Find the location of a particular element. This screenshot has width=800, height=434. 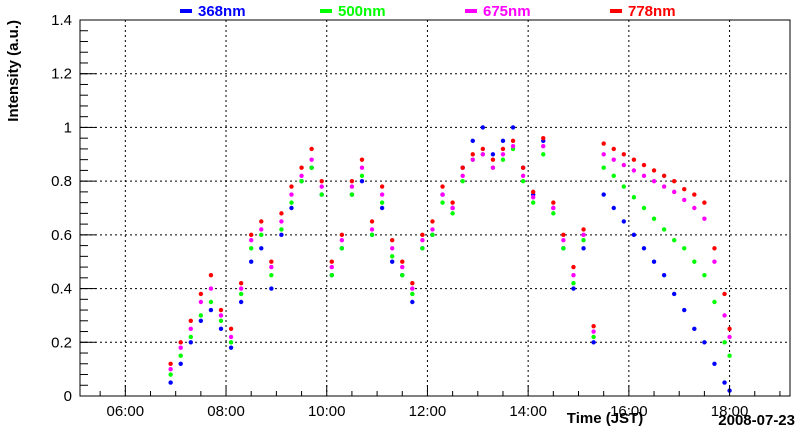

y-tick-label: 0 is located at coordinates (68, 396).